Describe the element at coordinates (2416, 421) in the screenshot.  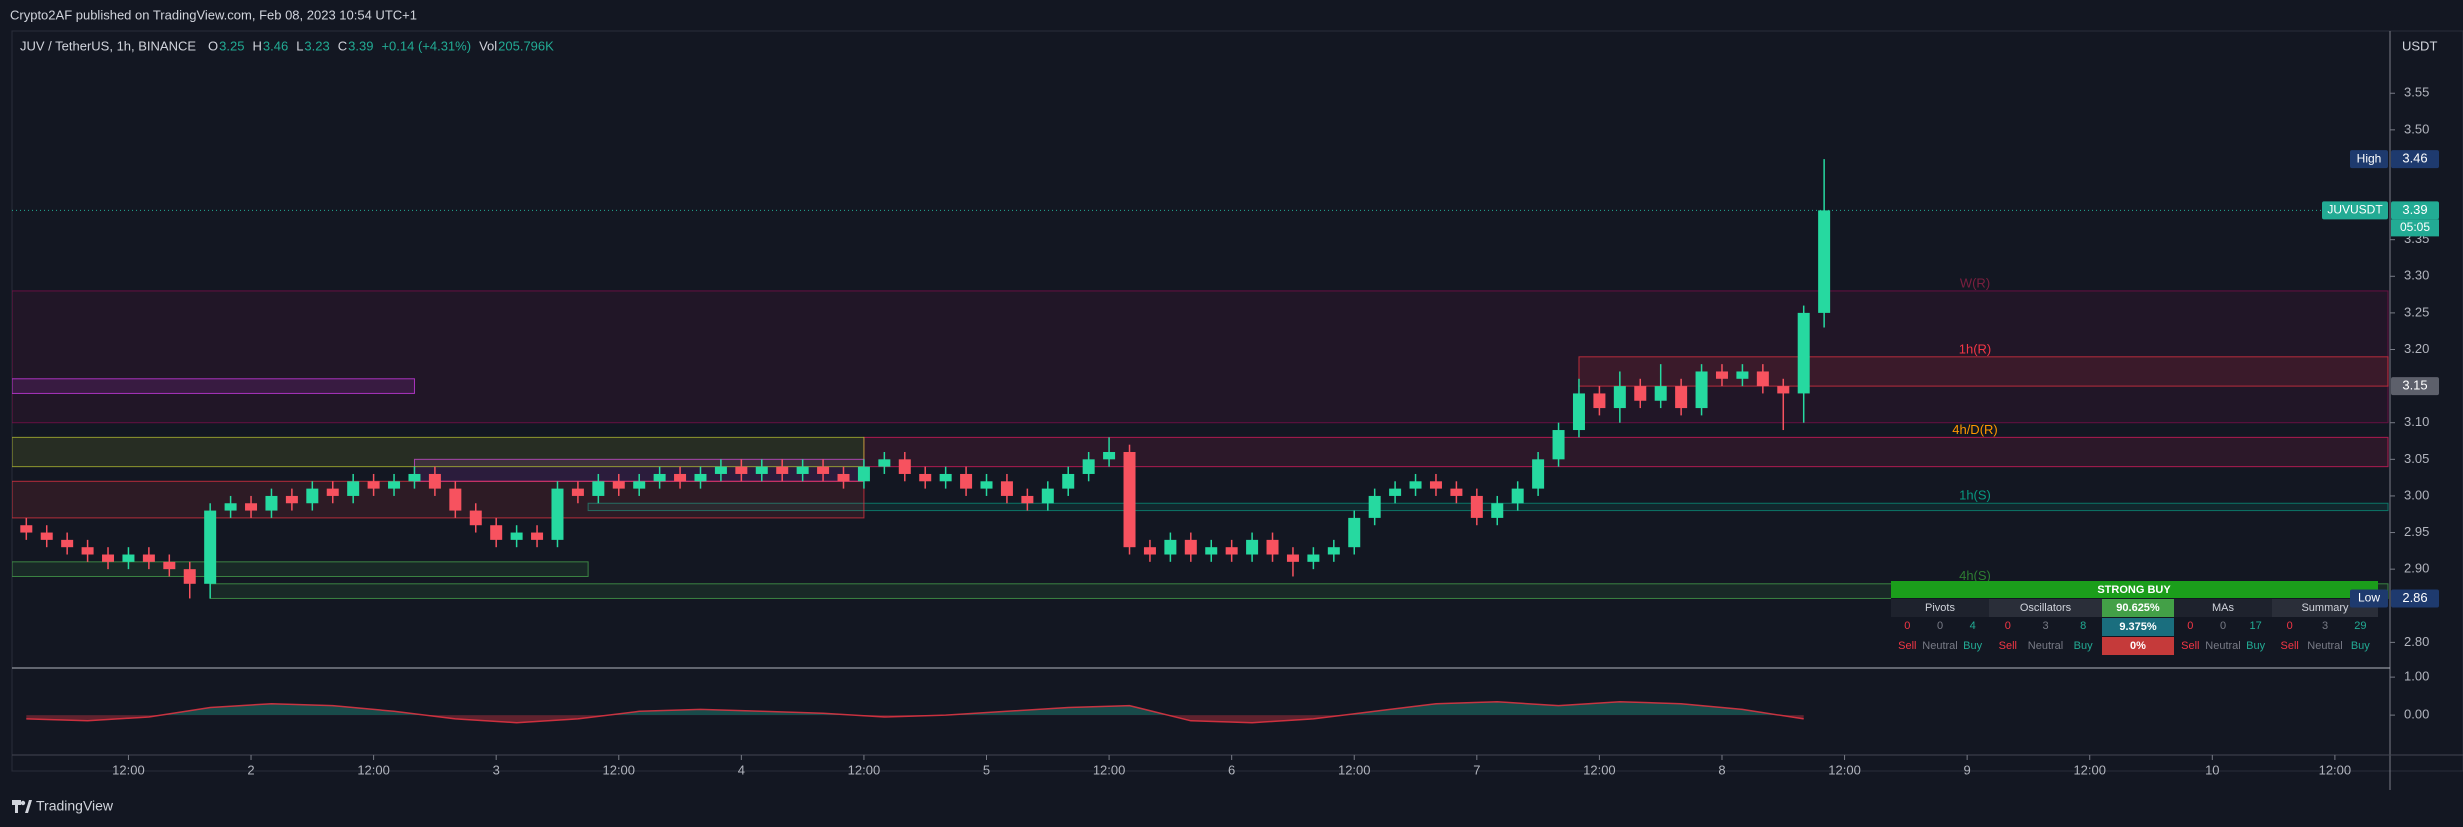
I see `y-tick-label: 3.10` at that location.